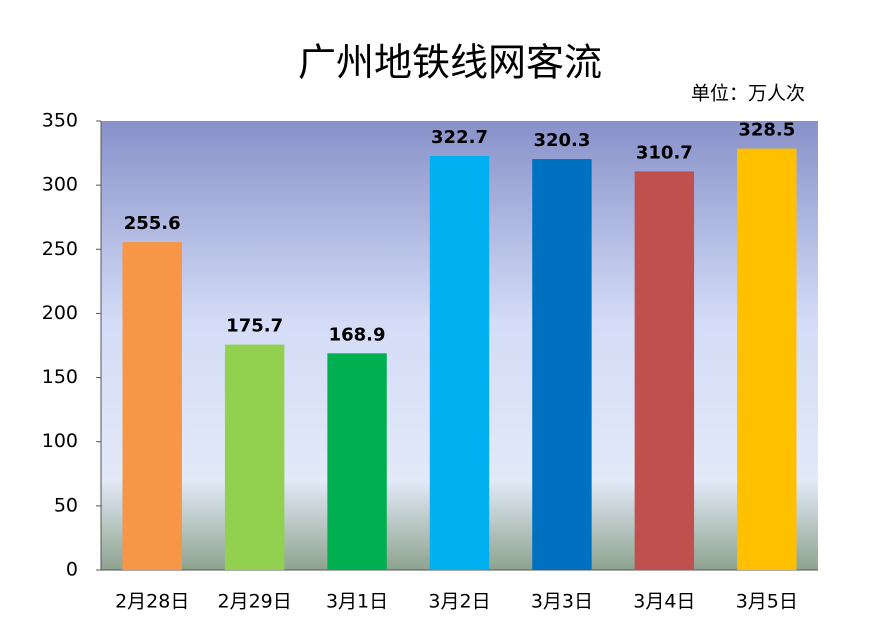  I want to click on value-label: 255.6, so click(152, 223).